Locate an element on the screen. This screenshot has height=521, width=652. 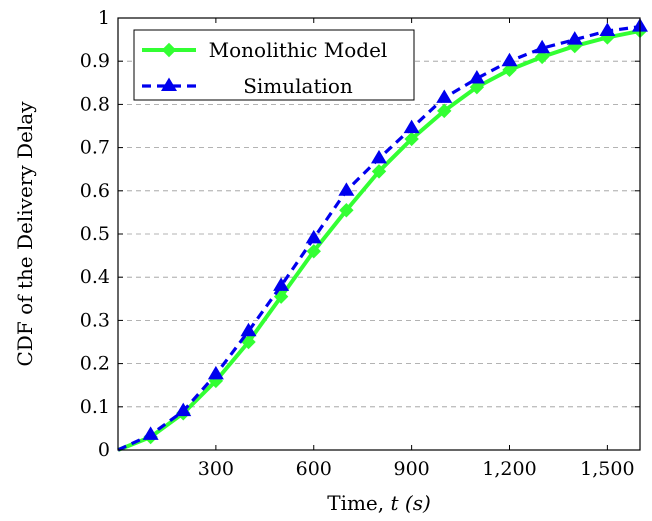
y-tick-label: 0.3 is located at coordinates (95, 320).